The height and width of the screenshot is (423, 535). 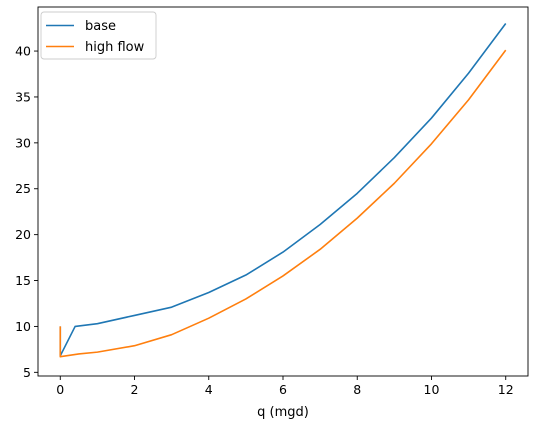 What do you see at coordinates (23, 280) in the screenshot?
I see `y-tick-label: 15` at bounding box center [23, 280].